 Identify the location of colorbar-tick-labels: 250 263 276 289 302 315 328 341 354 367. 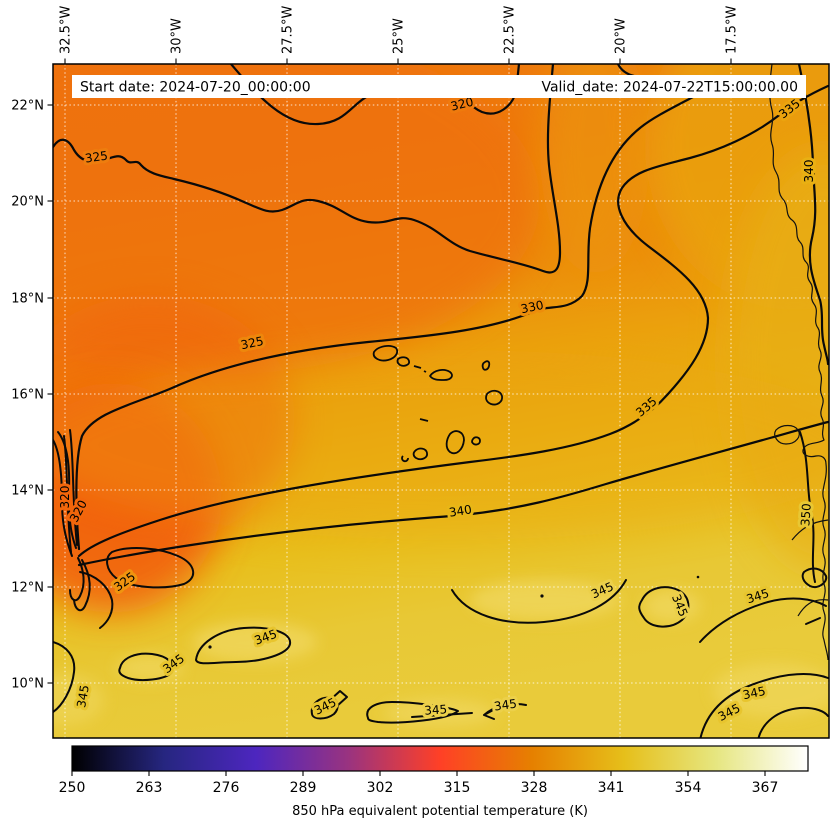
(419, 788).